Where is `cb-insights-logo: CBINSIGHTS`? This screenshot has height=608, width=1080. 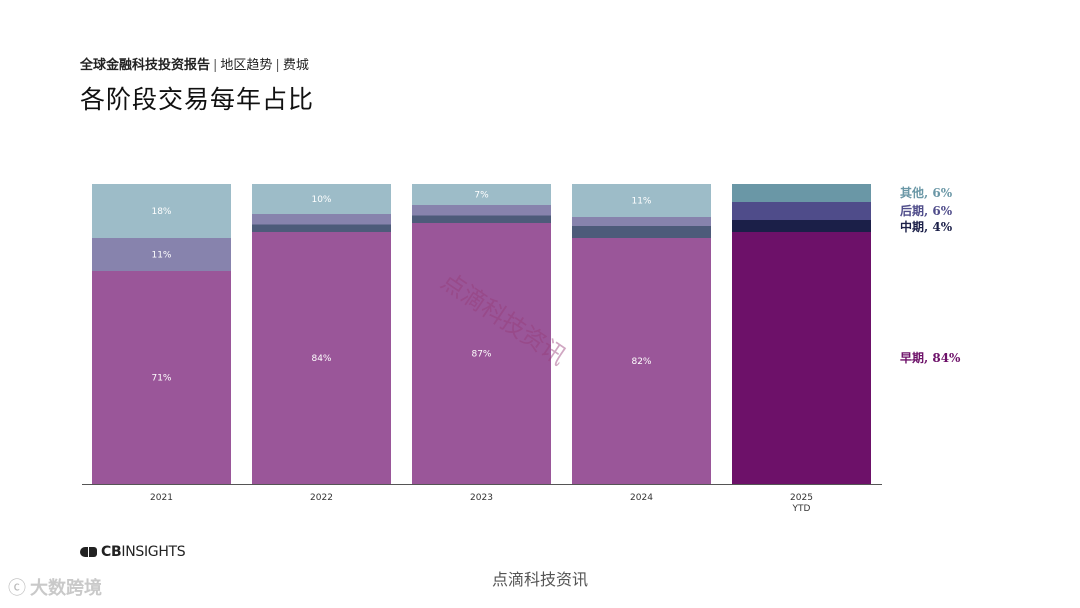
cb-insights-logo: CBINSIGHTS is located at coordinates (133, 552).